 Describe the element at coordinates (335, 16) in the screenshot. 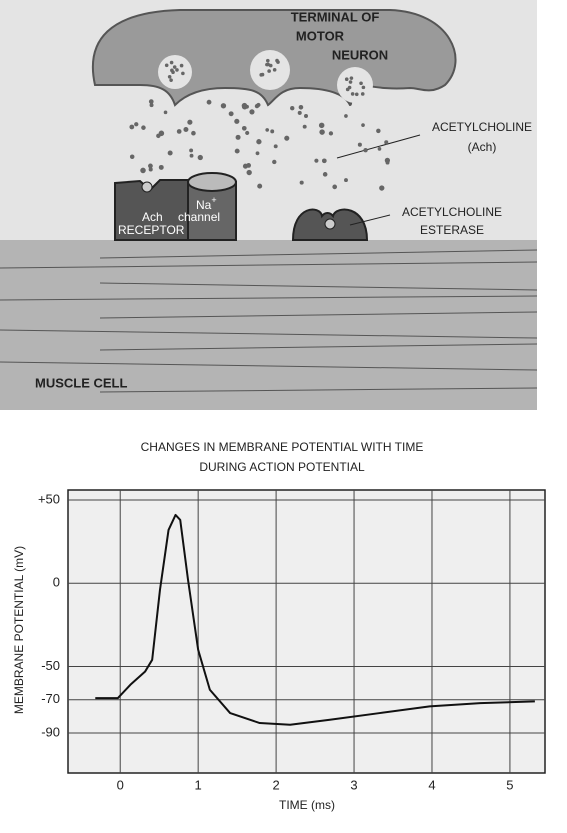

I see `label: TERMINAL OF` at that location.